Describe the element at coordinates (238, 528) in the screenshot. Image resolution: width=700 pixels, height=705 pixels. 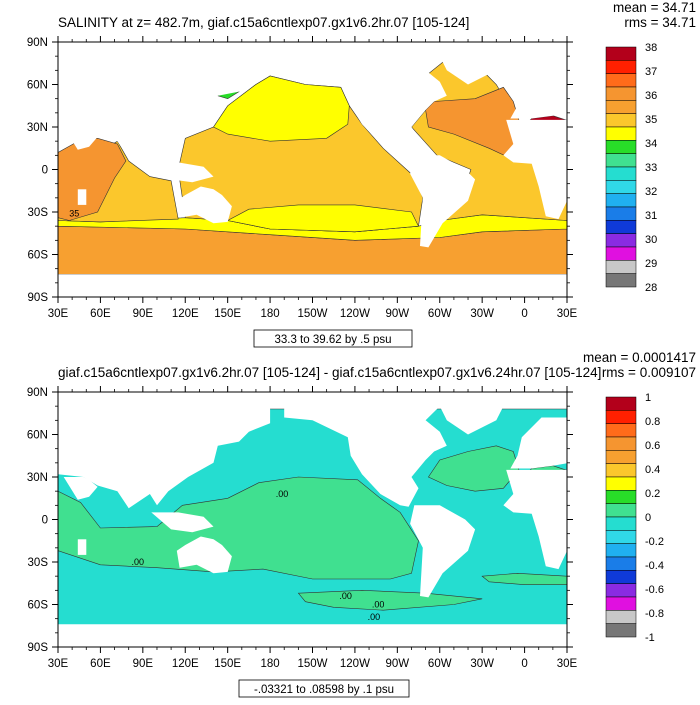
I see `region-indian-pacific-green` at that location.